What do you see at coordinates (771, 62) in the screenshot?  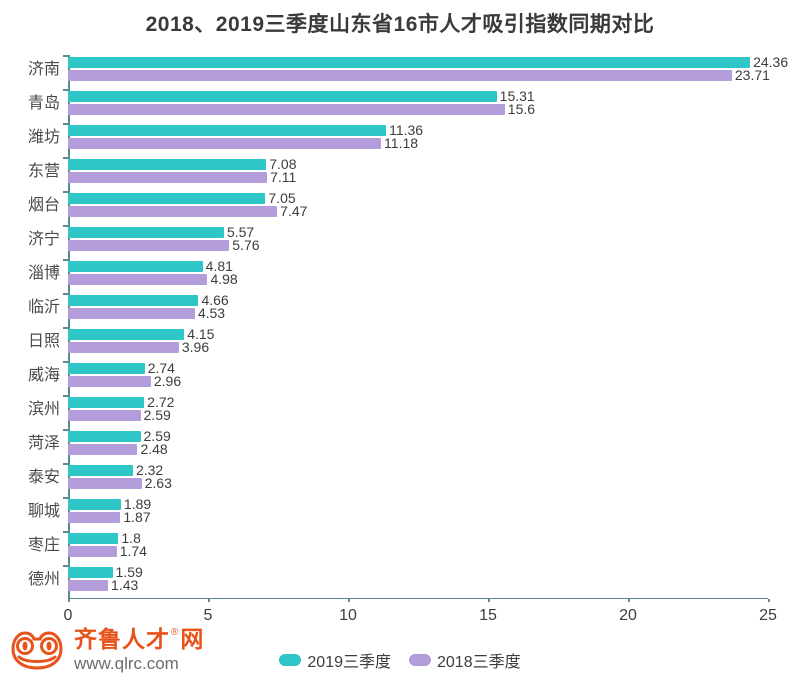 I see `bar-value-label: 24.36` at bounding box center [771, 62].